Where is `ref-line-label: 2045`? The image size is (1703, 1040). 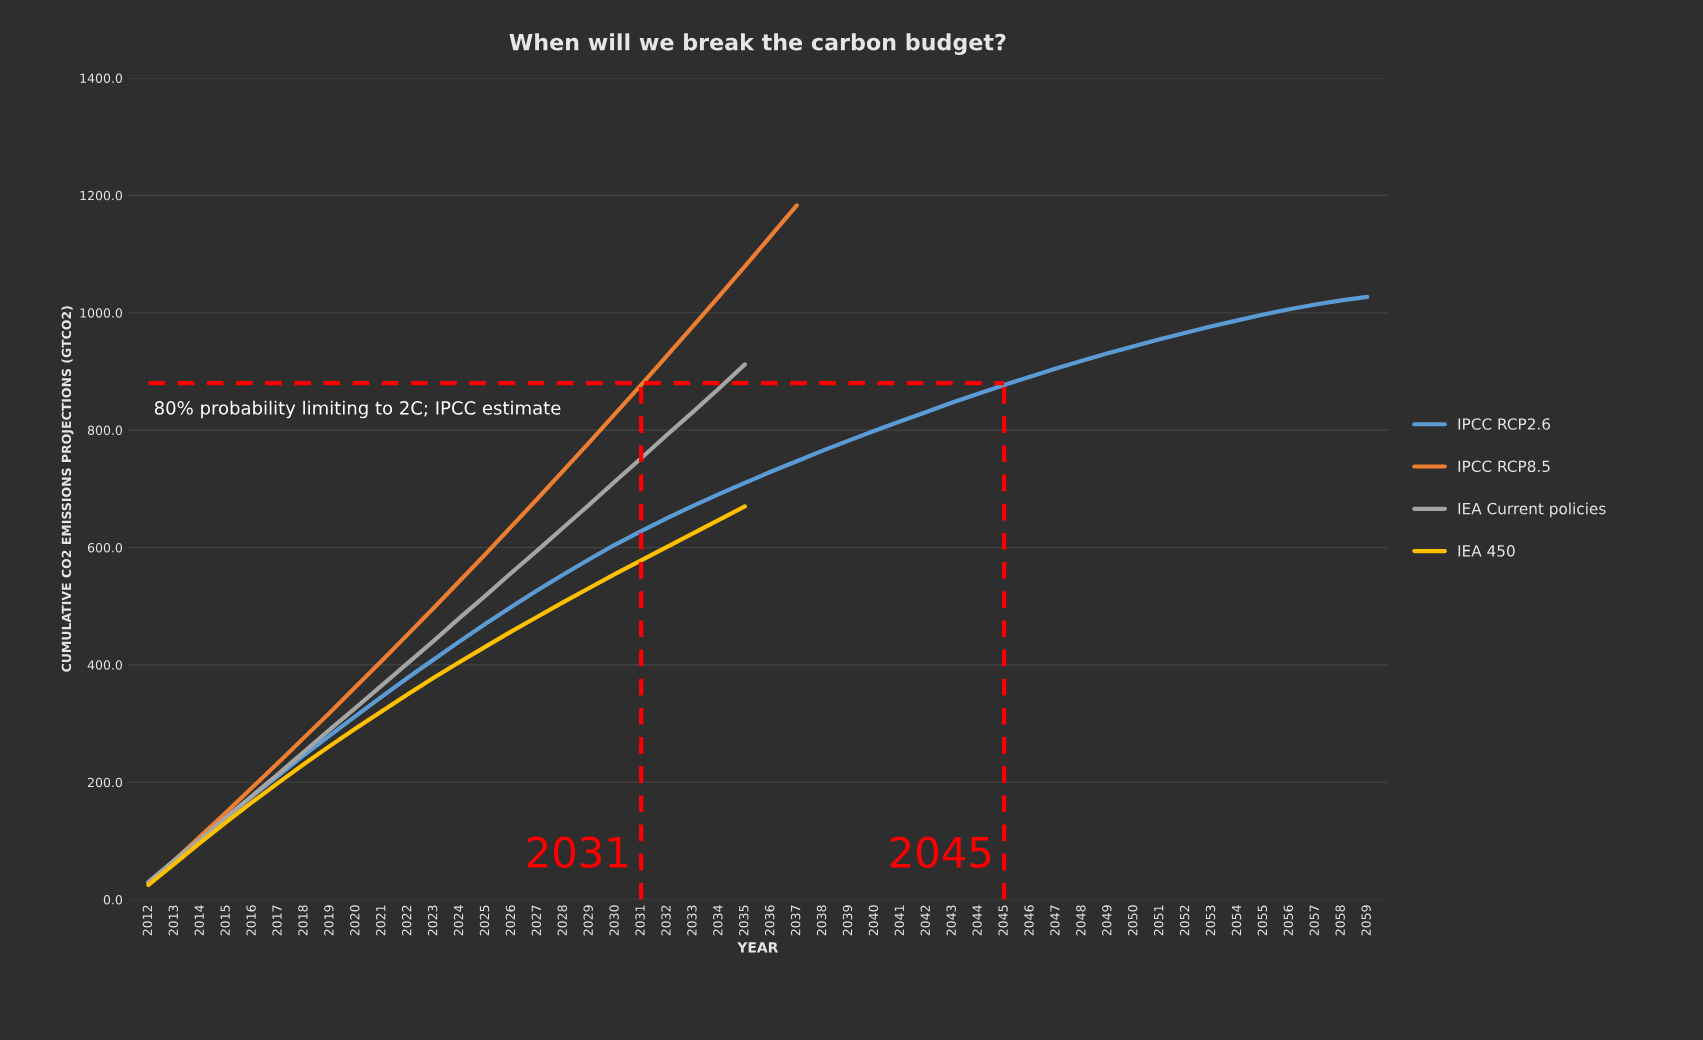 ref-line-label: 2045 is located at coordinates (940, 852).